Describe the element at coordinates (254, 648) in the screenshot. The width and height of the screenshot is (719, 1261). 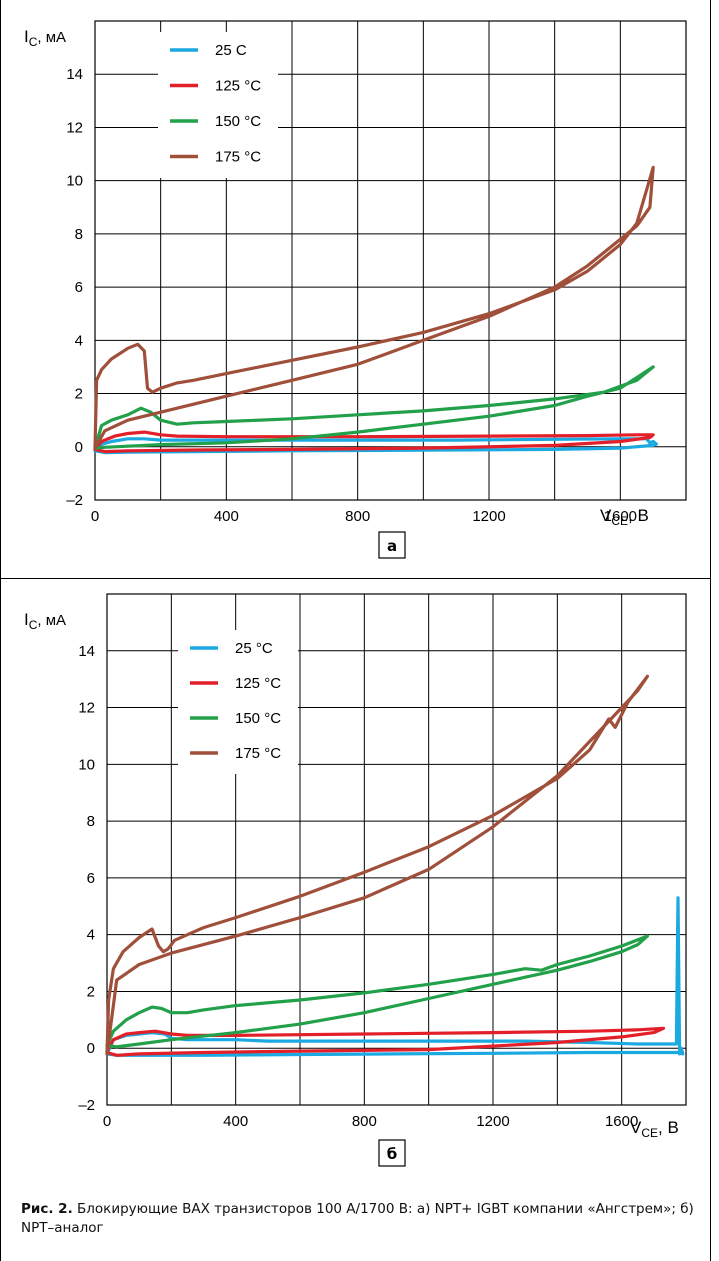
I see `legend-entry: 25 °С` at that location.